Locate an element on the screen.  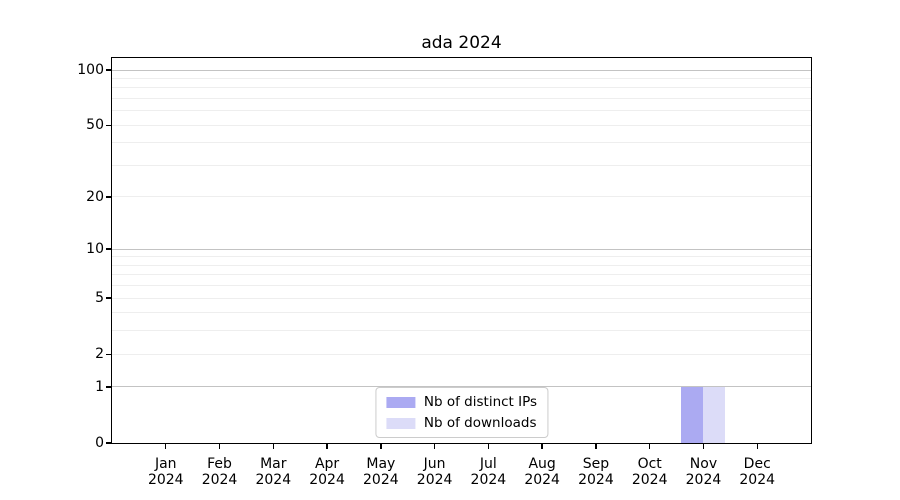
x-tick-month: Apr is located at coordinates (327, 464).